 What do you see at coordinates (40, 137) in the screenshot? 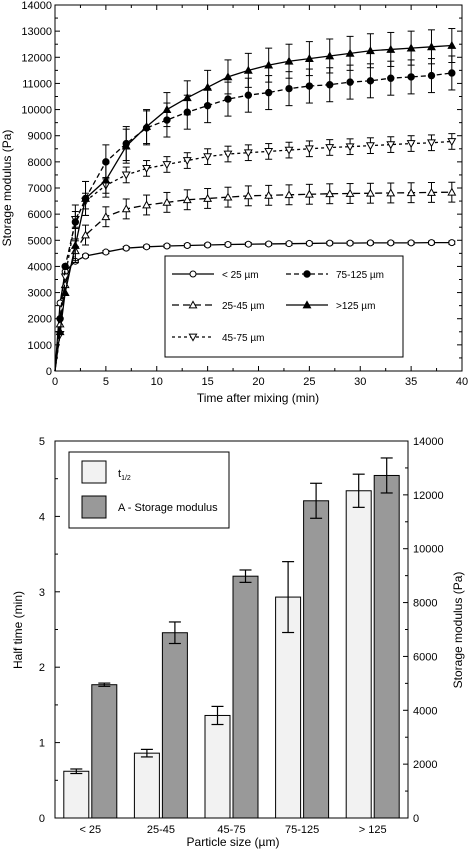
I see `y-tick-label: 9000` at bounding box center [40, 137].